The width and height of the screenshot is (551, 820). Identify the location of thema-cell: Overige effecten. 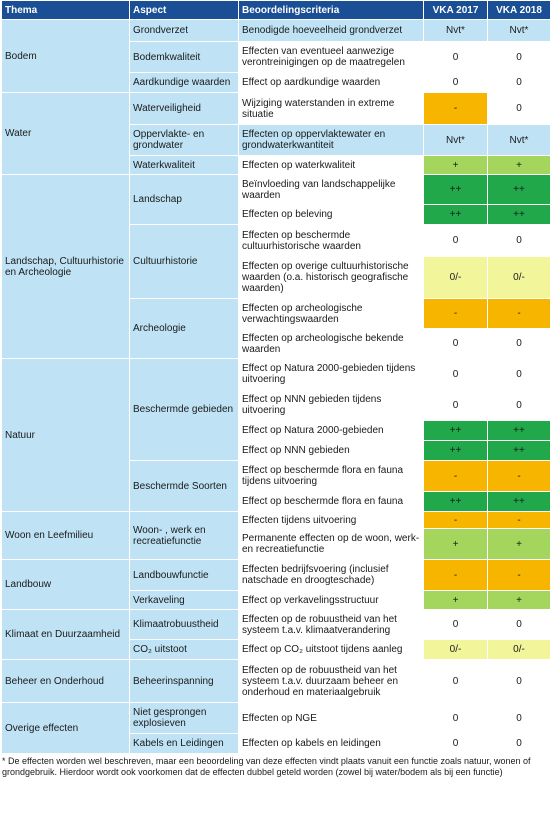
(65, 728).